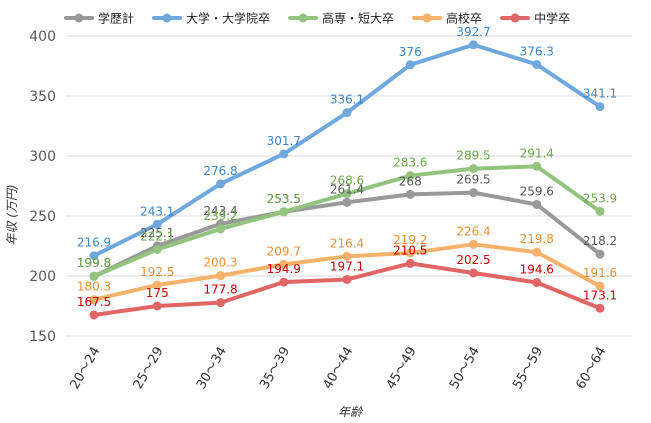 The width and height of the screenshot is (651, 423). I want to click on legend-label: 中学卒, so click(552, 18).